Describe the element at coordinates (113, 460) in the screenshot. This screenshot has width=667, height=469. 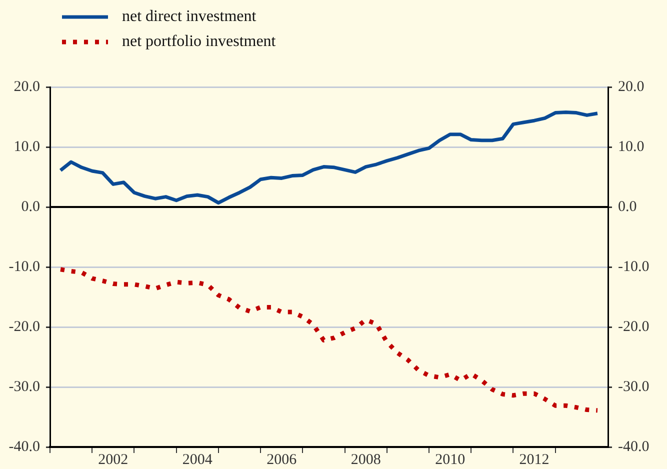
I see `x-tick-label: 2002` at that location.